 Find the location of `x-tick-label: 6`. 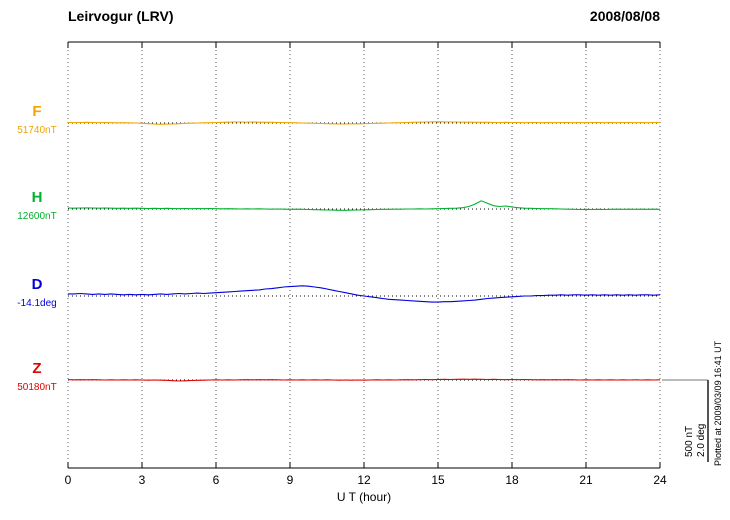

x-tick-label: 6 is located at coordinates (216, 480).